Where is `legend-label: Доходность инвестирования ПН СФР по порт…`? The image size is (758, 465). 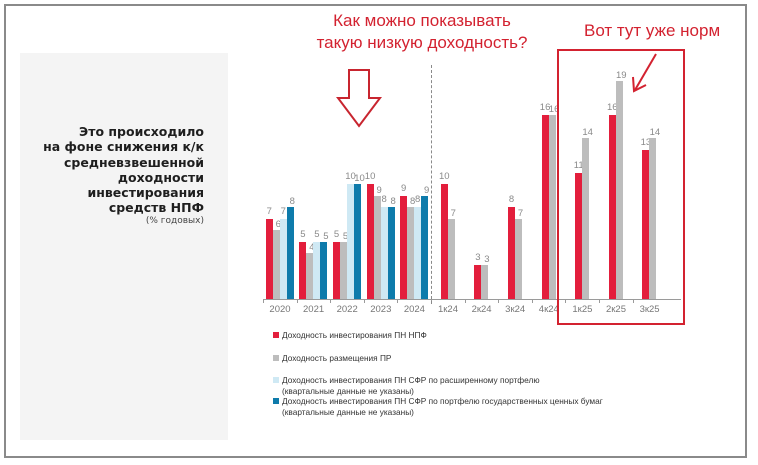
legend-label: Доходность инвестирования ПН СФР по порт… is located at coordinates (442, 401).